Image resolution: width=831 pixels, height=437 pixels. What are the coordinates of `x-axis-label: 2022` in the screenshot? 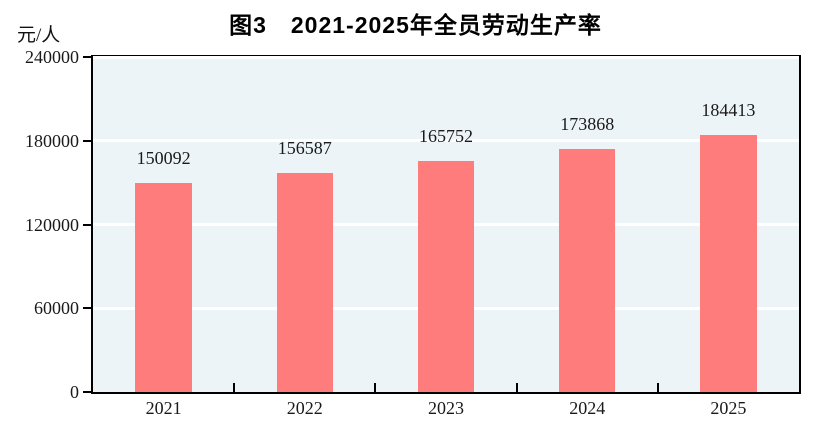 It's located at (304, 408).